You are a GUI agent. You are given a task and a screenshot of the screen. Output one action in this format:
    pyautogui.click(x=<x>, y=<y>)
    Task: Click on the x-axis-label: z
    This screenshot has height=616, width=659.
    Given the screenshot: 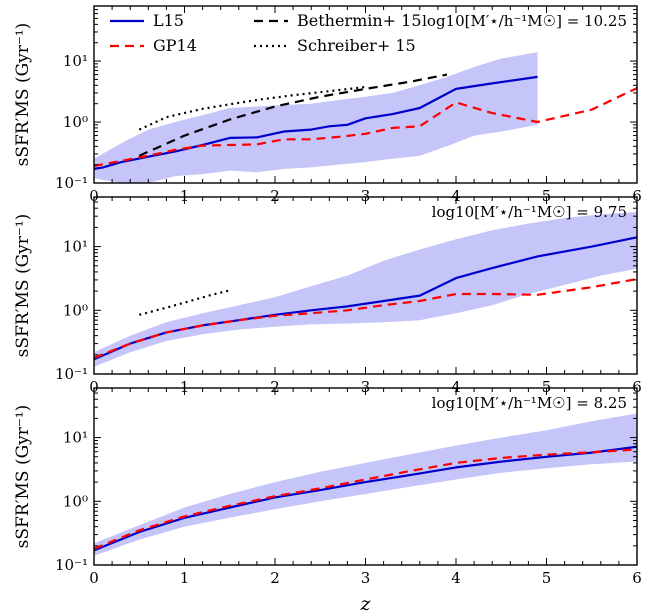 What is the action you would take?
    pyautogui.click(x=365, y=604)
    